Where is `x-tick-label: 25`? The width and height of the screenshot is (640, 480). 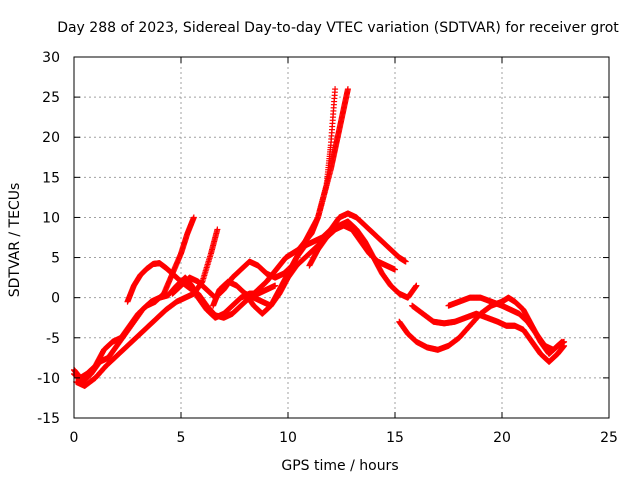 x-tick-label: 25 is located at coordinates (609, 438).